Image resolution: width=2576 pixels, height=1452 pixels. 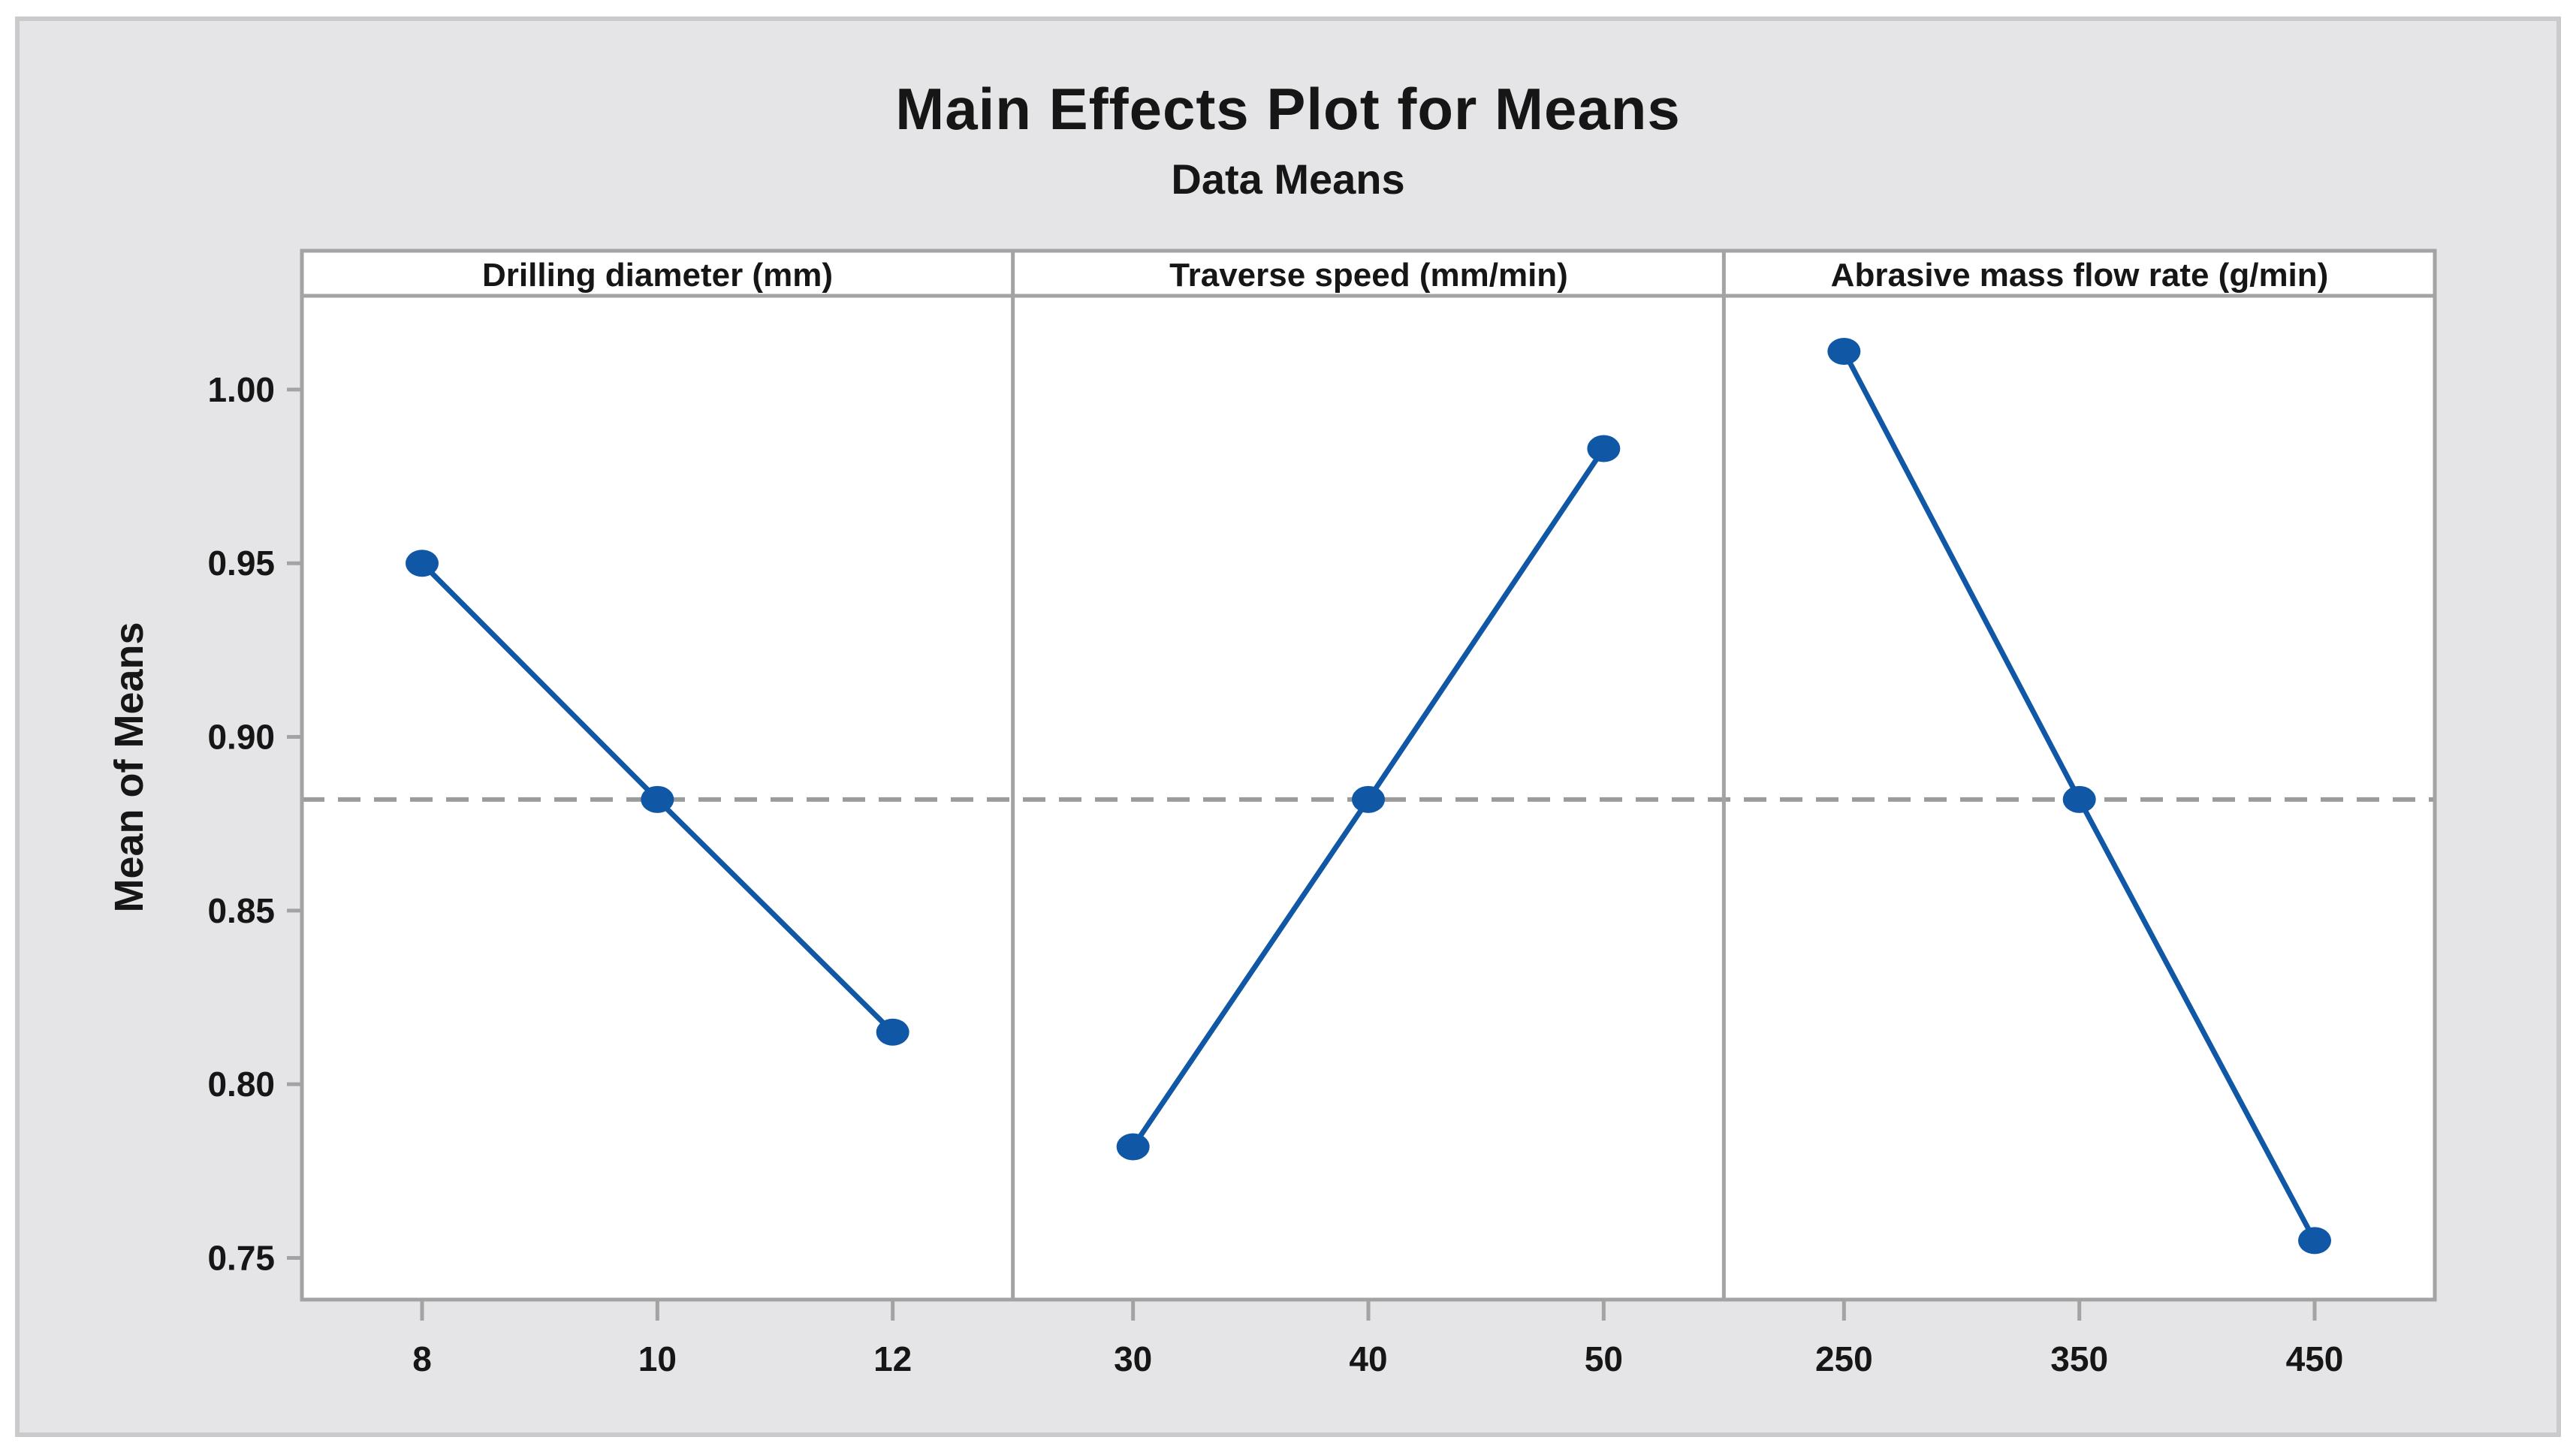 I want to click on x-tick-label: 50, so click(x=1604, y=1358).